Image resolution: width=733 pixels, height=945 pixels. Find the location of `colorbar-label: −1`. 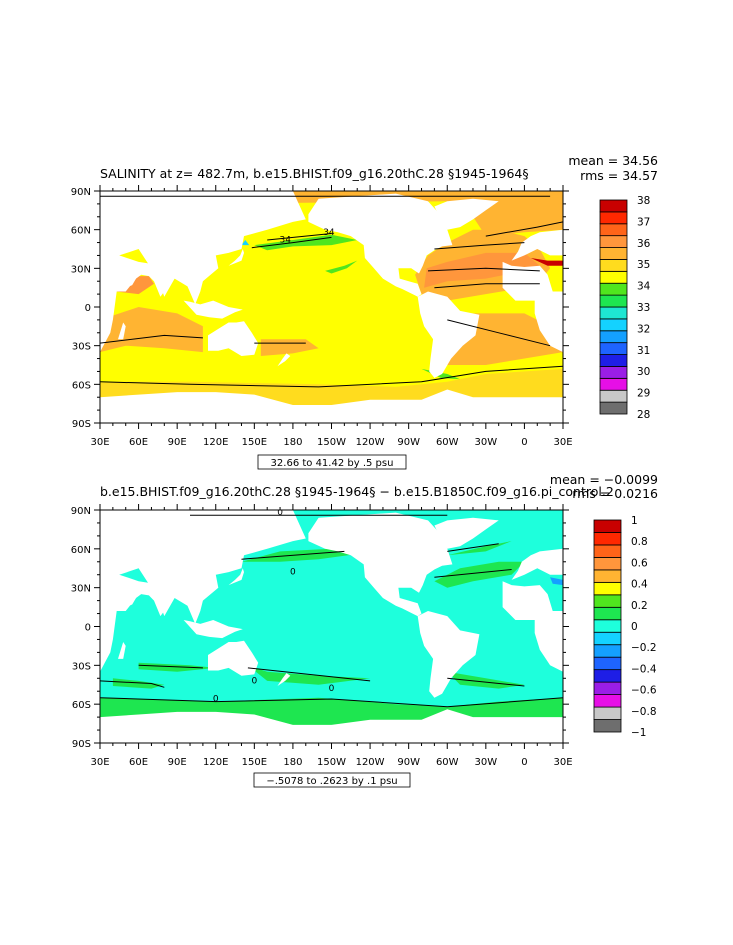

colorbar-label: −1 is located at coordinates (638, 733).